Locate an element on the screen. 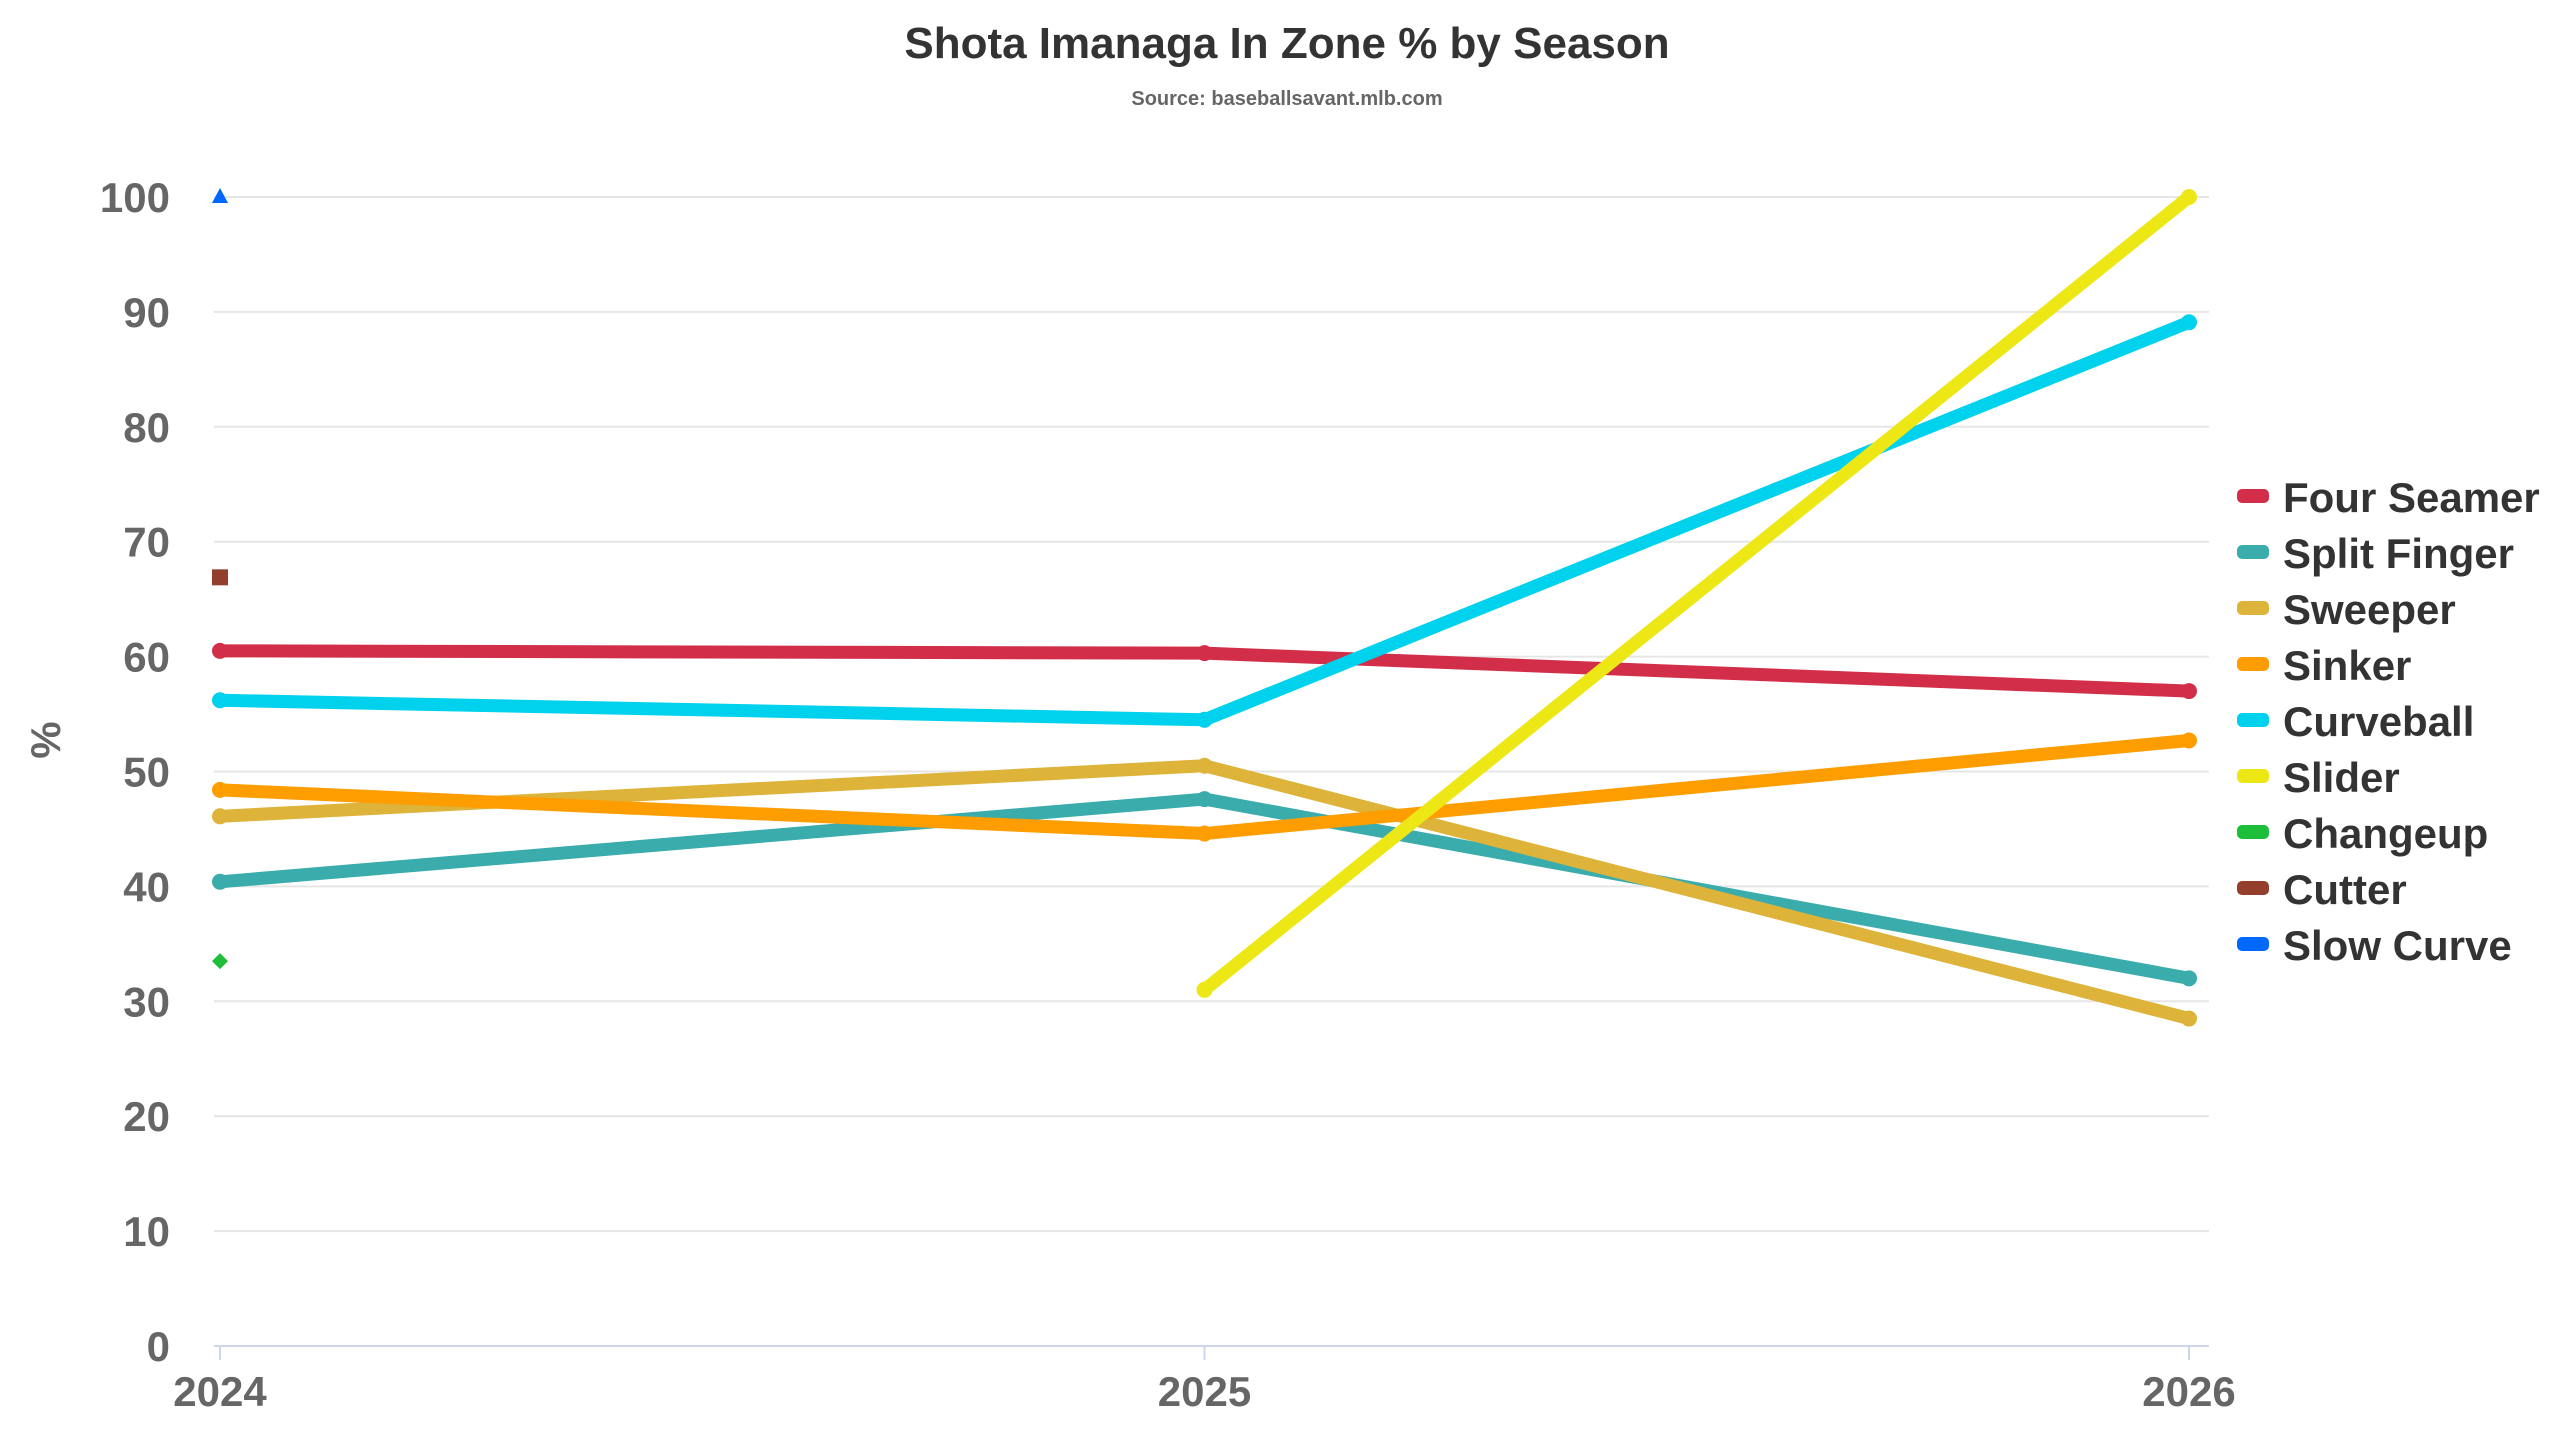 The width and height of the screenshot is (2560, 1440). x-tick-label: 2026 is located at coordinates (2188, 1391).